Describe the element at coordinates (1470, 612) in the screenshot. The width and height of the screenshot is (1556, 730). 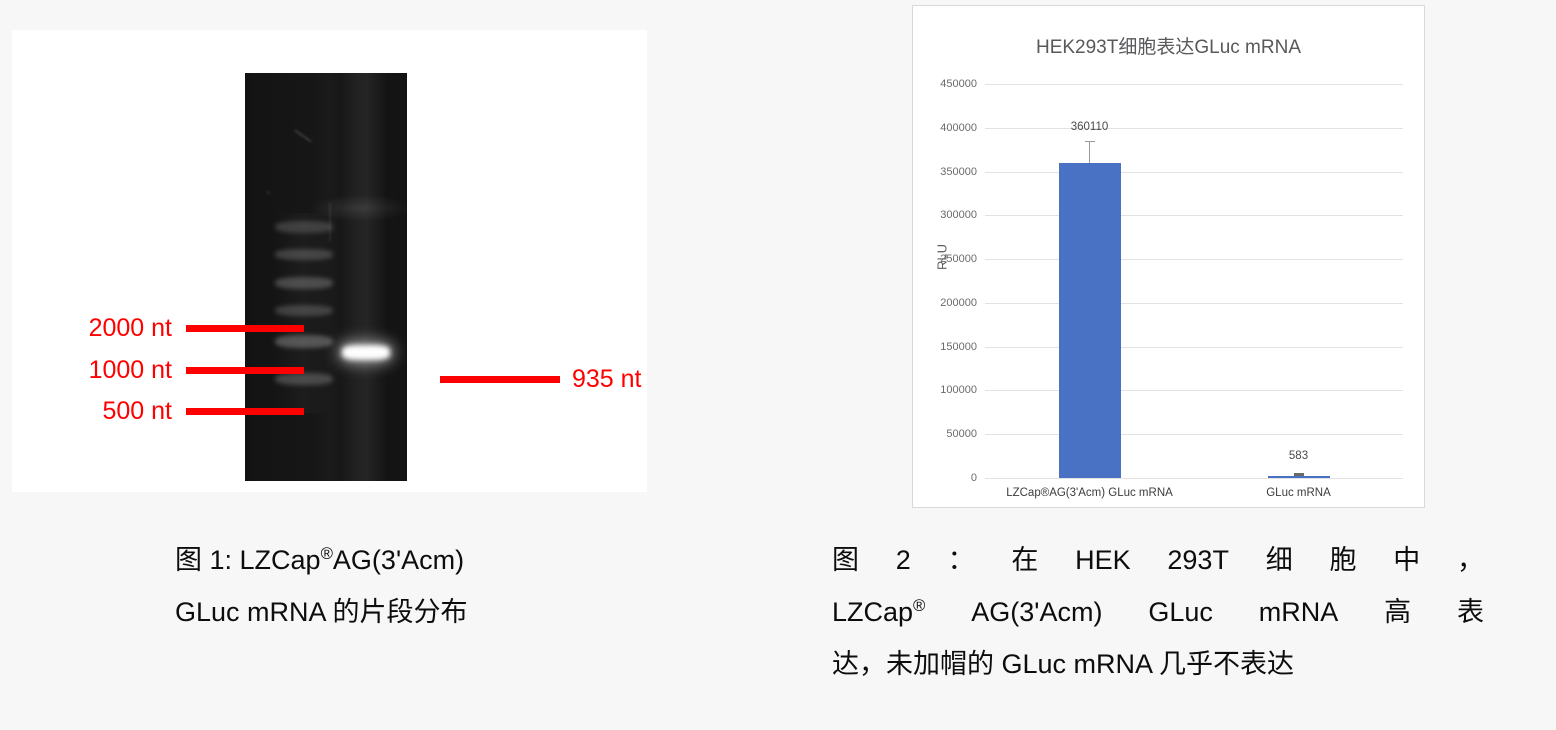
I see `caption-segment: 表` at that location.